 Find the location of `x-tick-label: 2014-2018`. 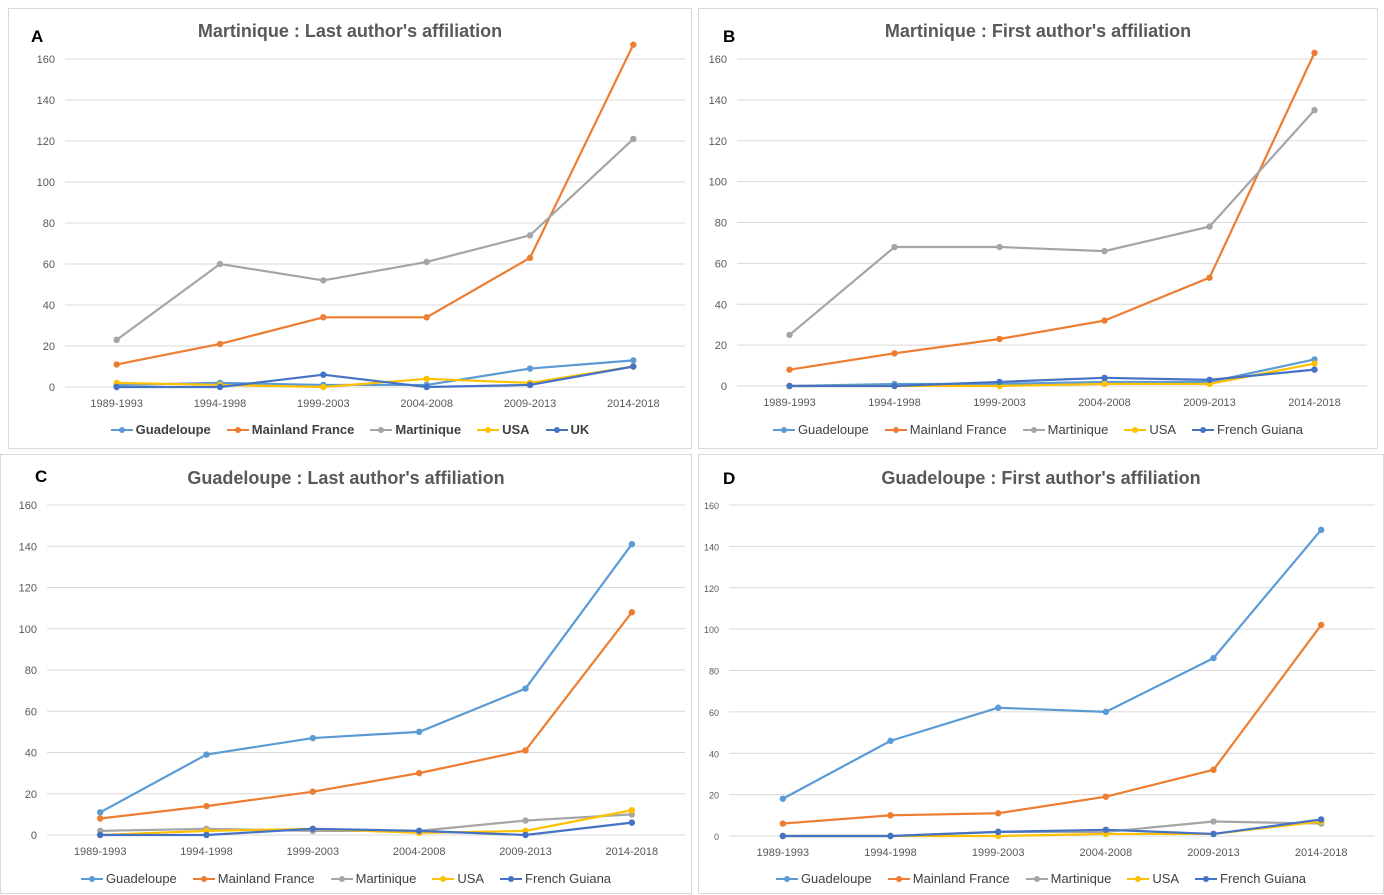

x-tick-label: 2014-2018 is located at coordinates (1321, 853).